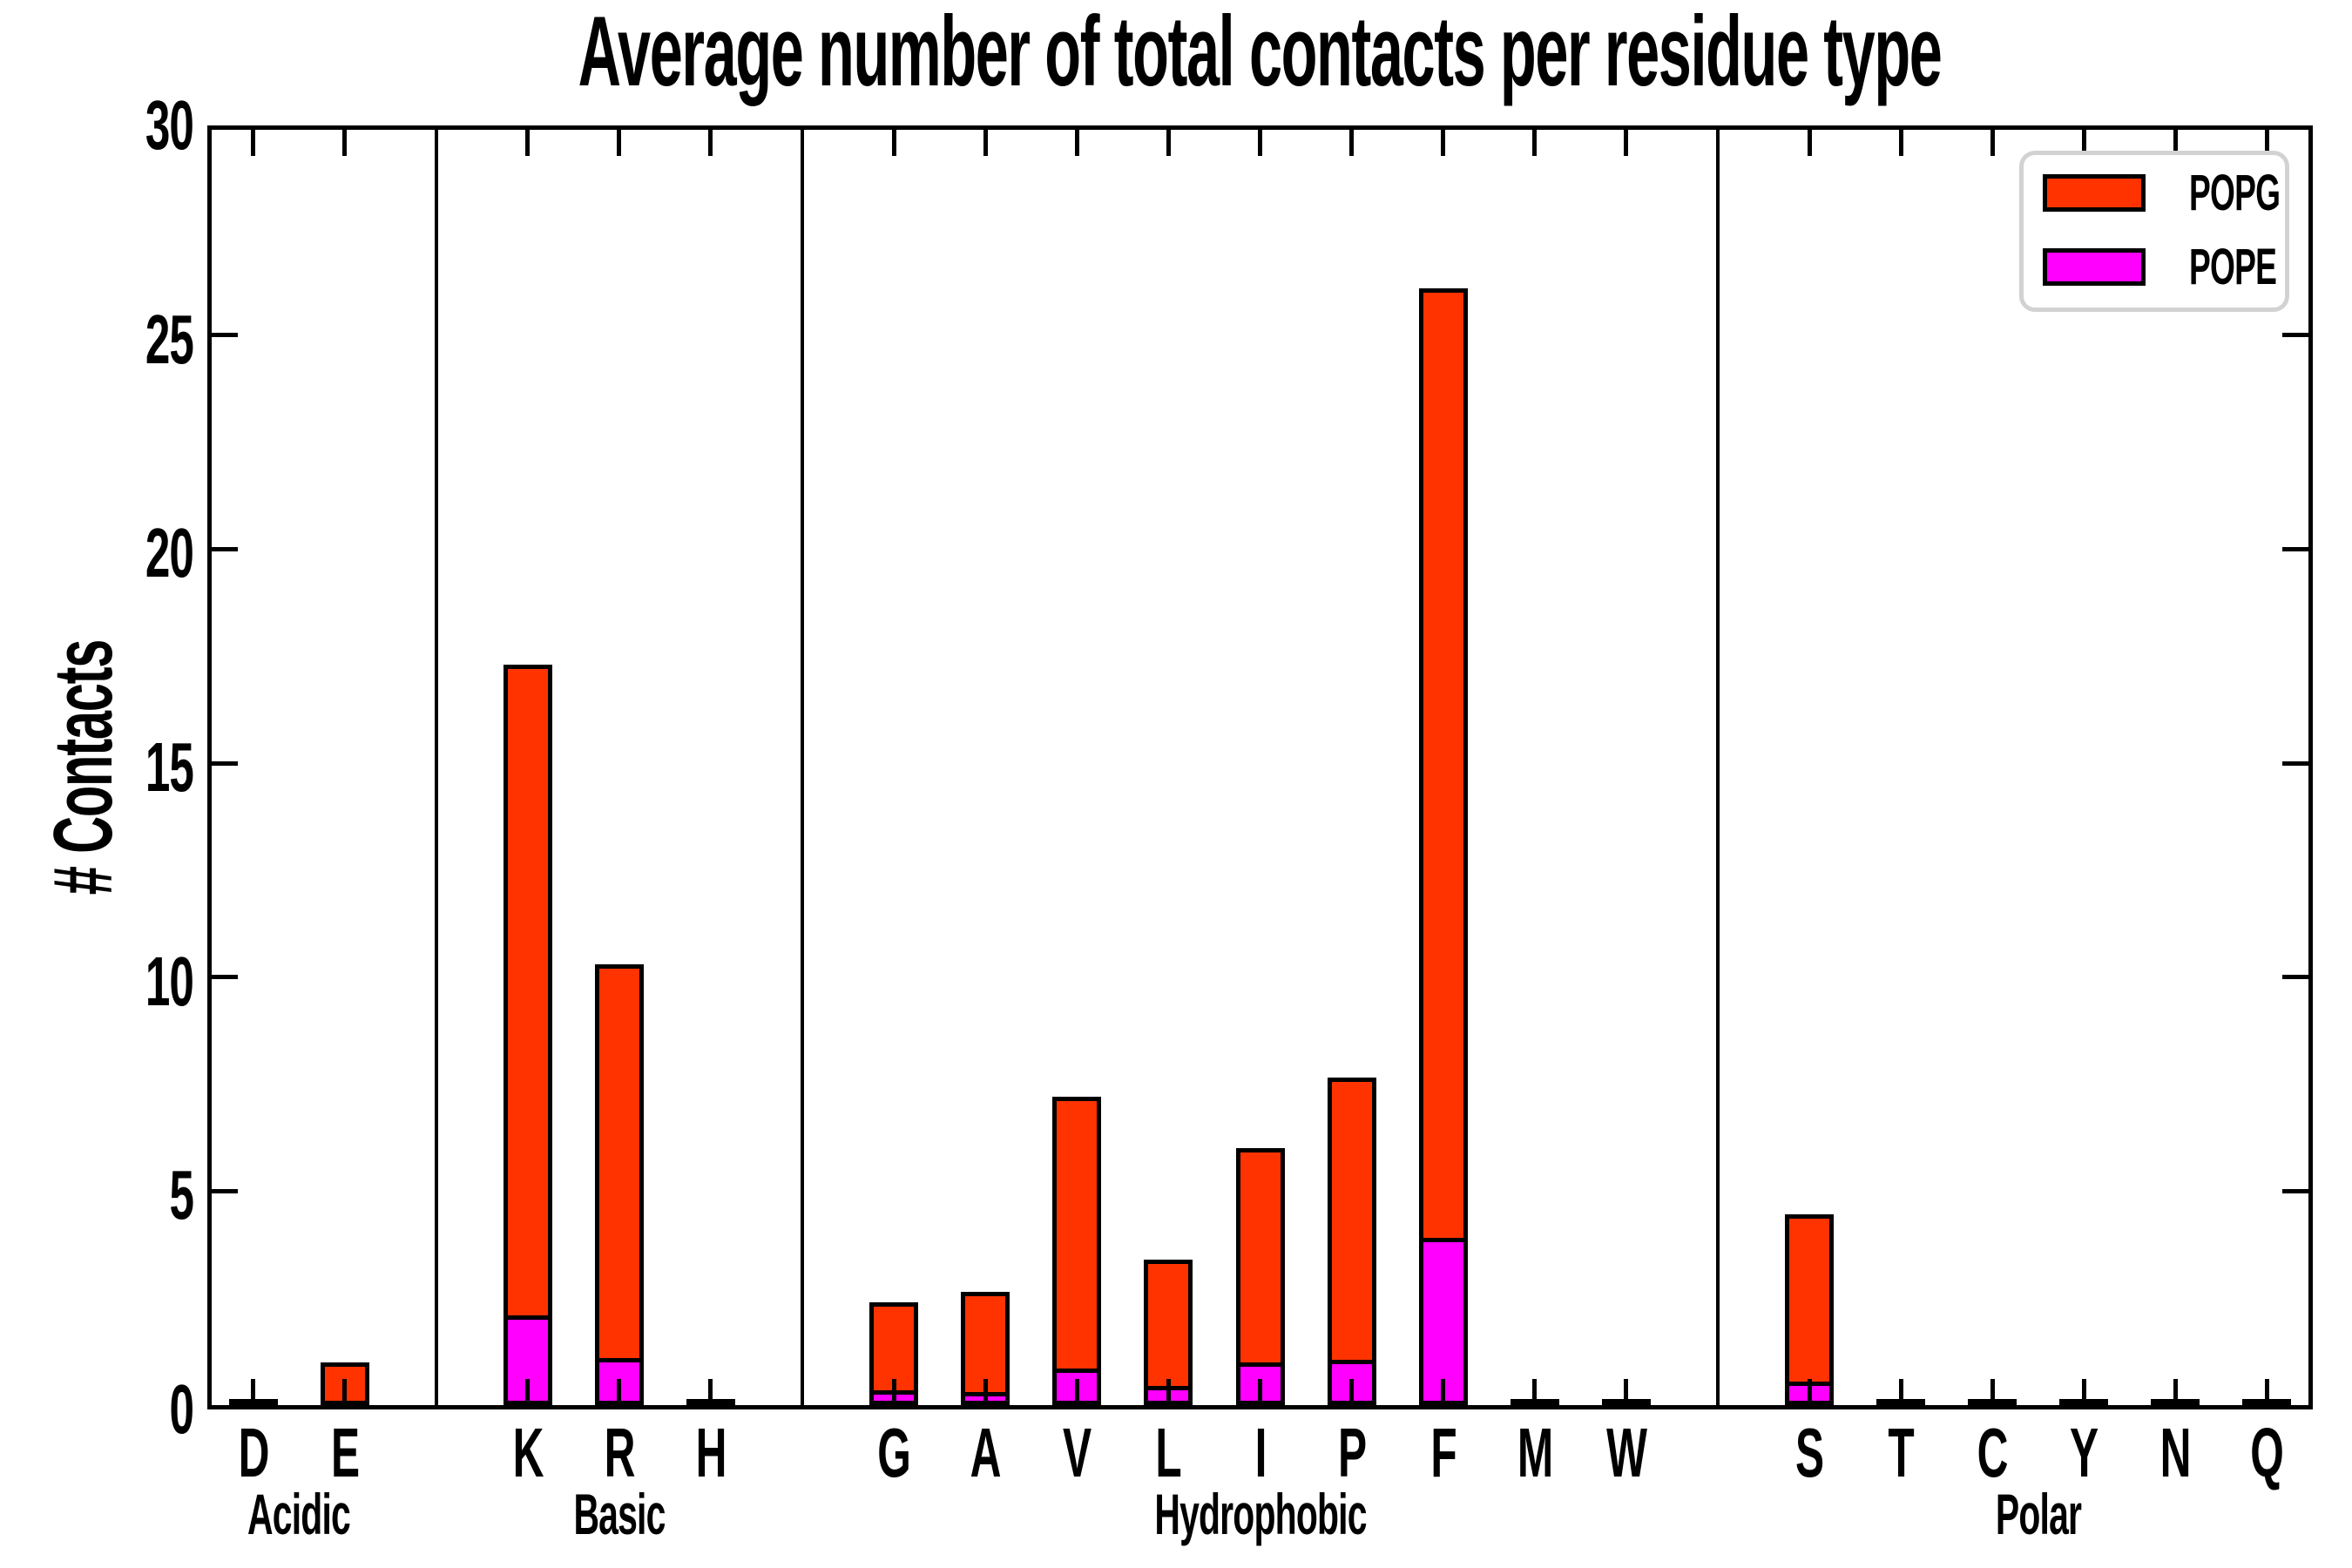 The width and height of the screenshot is (2352, 1568). Describe the element at coordinates (1168, 1452) in the screenshot. I see `x-category-label-L: L` at that location.